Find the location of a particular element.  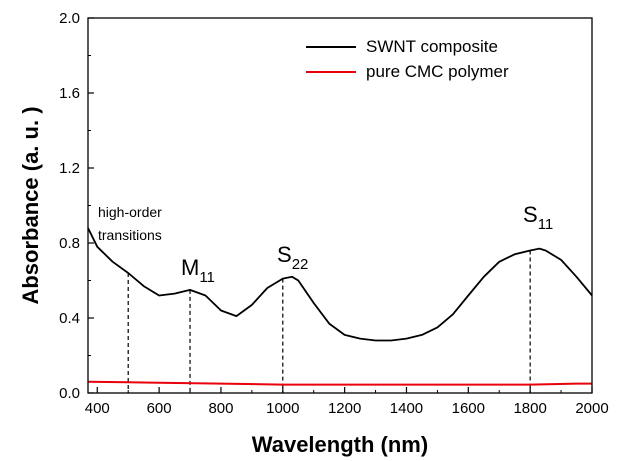

legend-label-cmc: pure CMC polymer is located at coordinates (437, 71).